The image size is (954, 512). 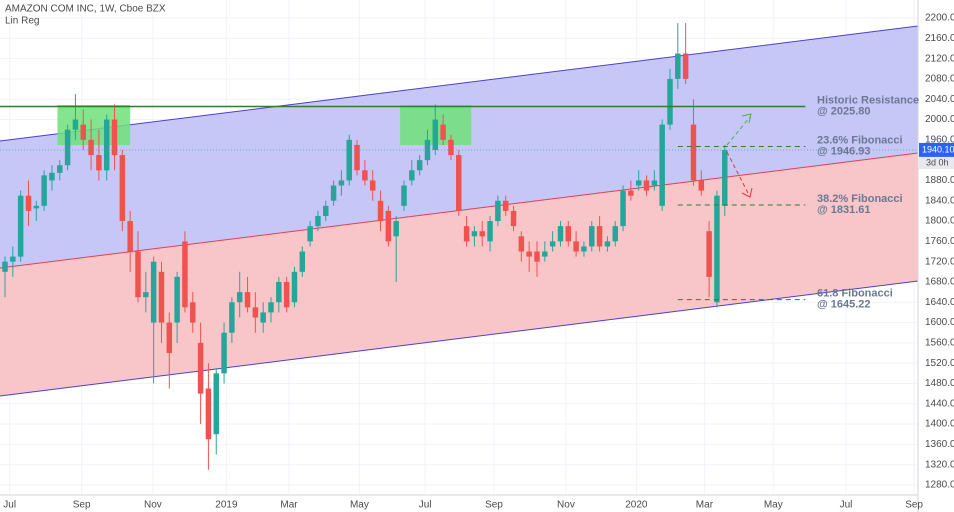 I want to click on level-value-label: @ 2025.80, so click(x=844, y=111).